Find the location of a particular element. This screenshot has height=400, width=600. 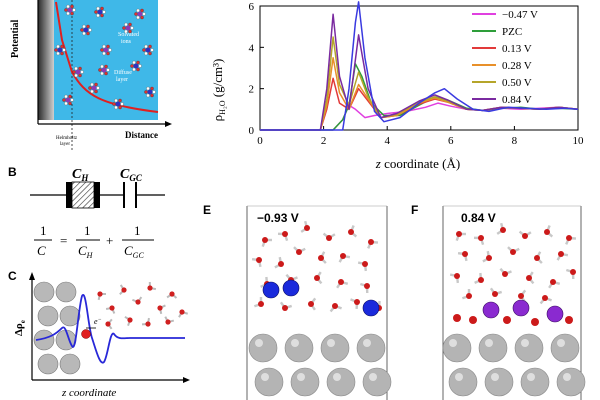

capacitance-equation: 1 C = 1 CH + 1 CGC is located at coordinates (94, 241).